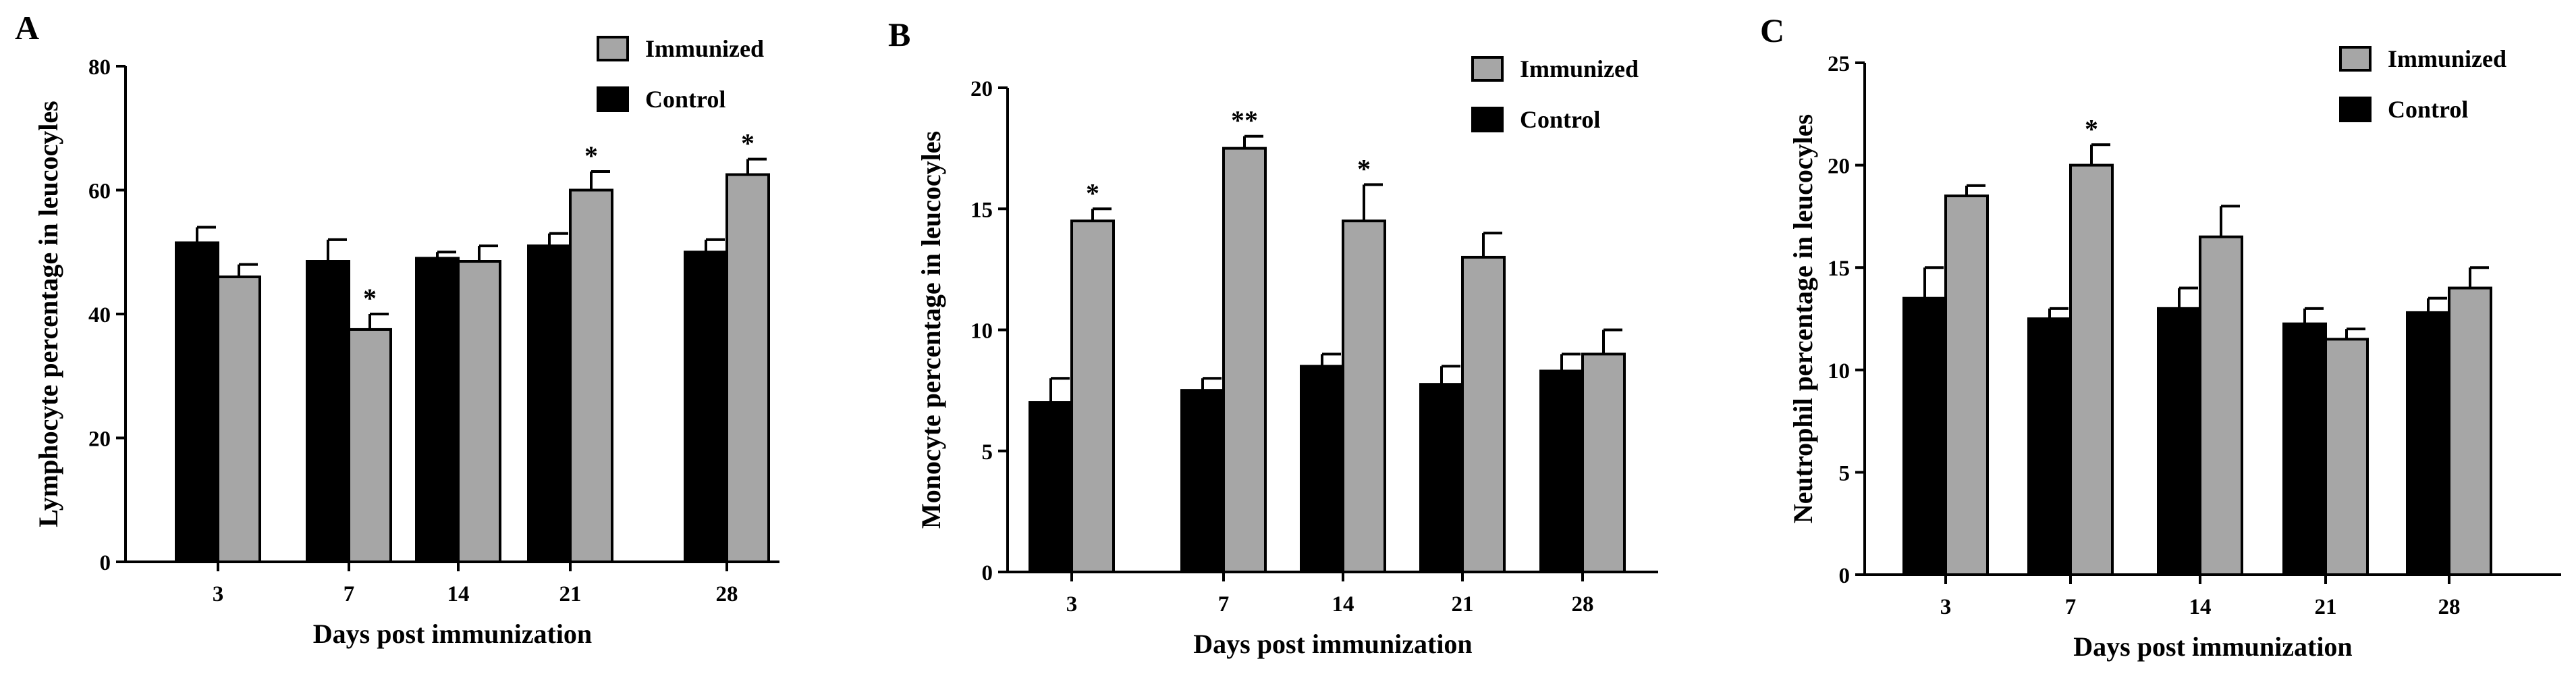 The height and width of the screenshot is (678, 2576). Describe the element at coordinates (48, 314) in the screenshot. I see `y-axis-title: Lymphocyte percentage in leucocyles` at that location.